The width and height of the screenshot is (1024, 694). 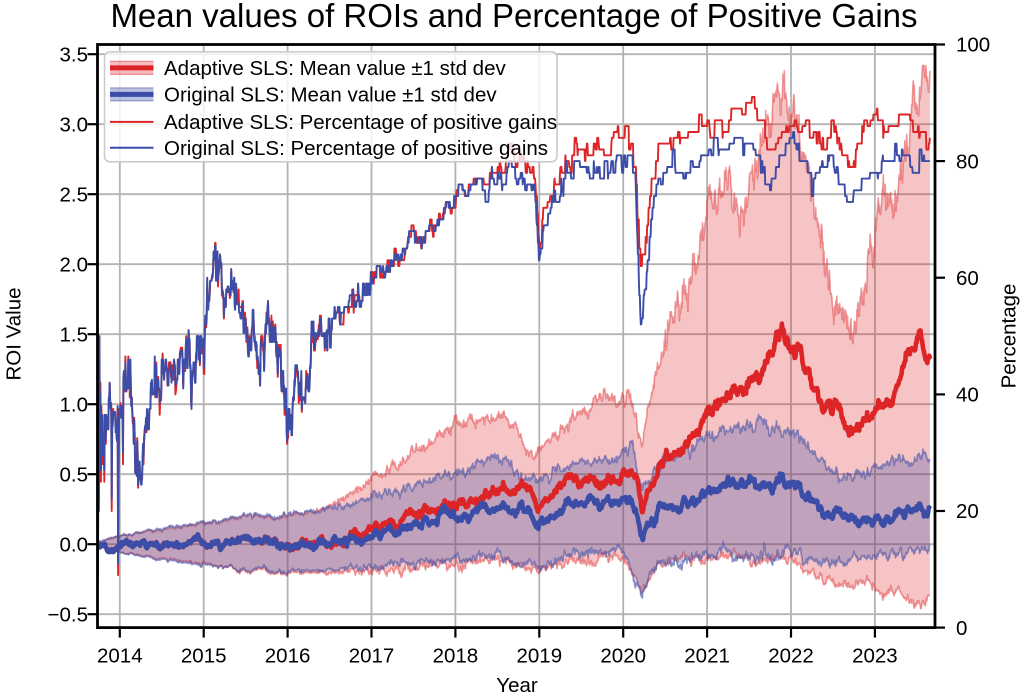 What do you see at coordinates (875, 656) in the screenshot?
I see `svg-text: 2023` at bounding box center [875, 656].